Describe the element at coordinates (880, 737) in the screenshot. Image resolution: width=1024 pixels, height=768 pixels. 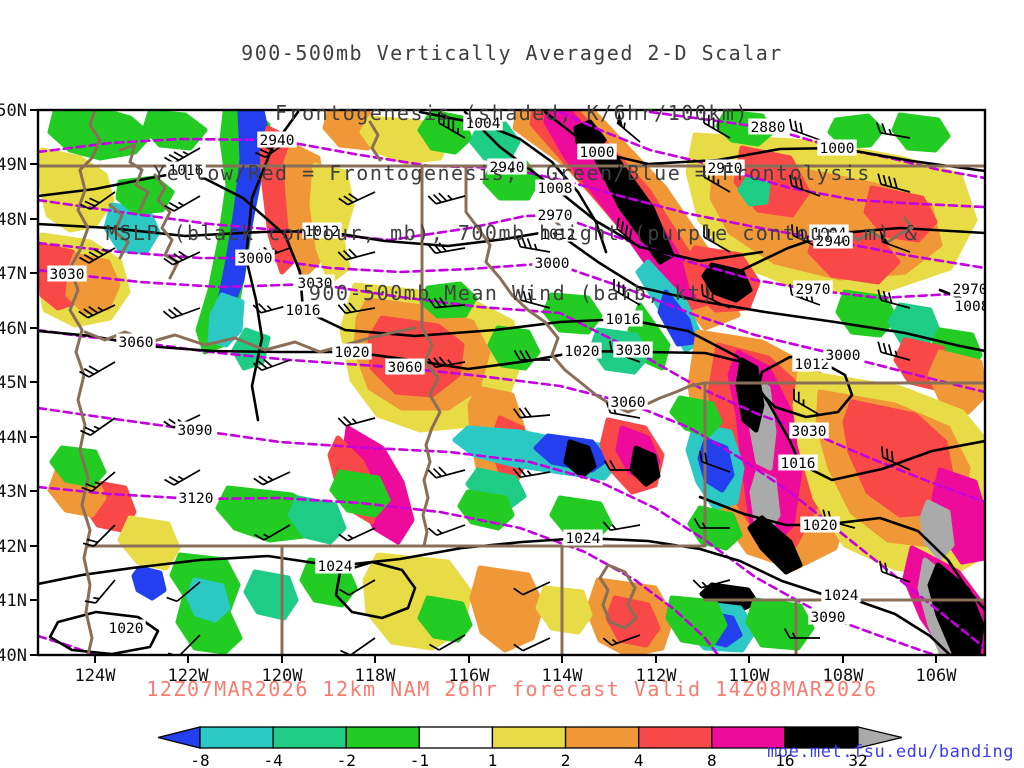
I see `colorbar-arrow-right` at that location.